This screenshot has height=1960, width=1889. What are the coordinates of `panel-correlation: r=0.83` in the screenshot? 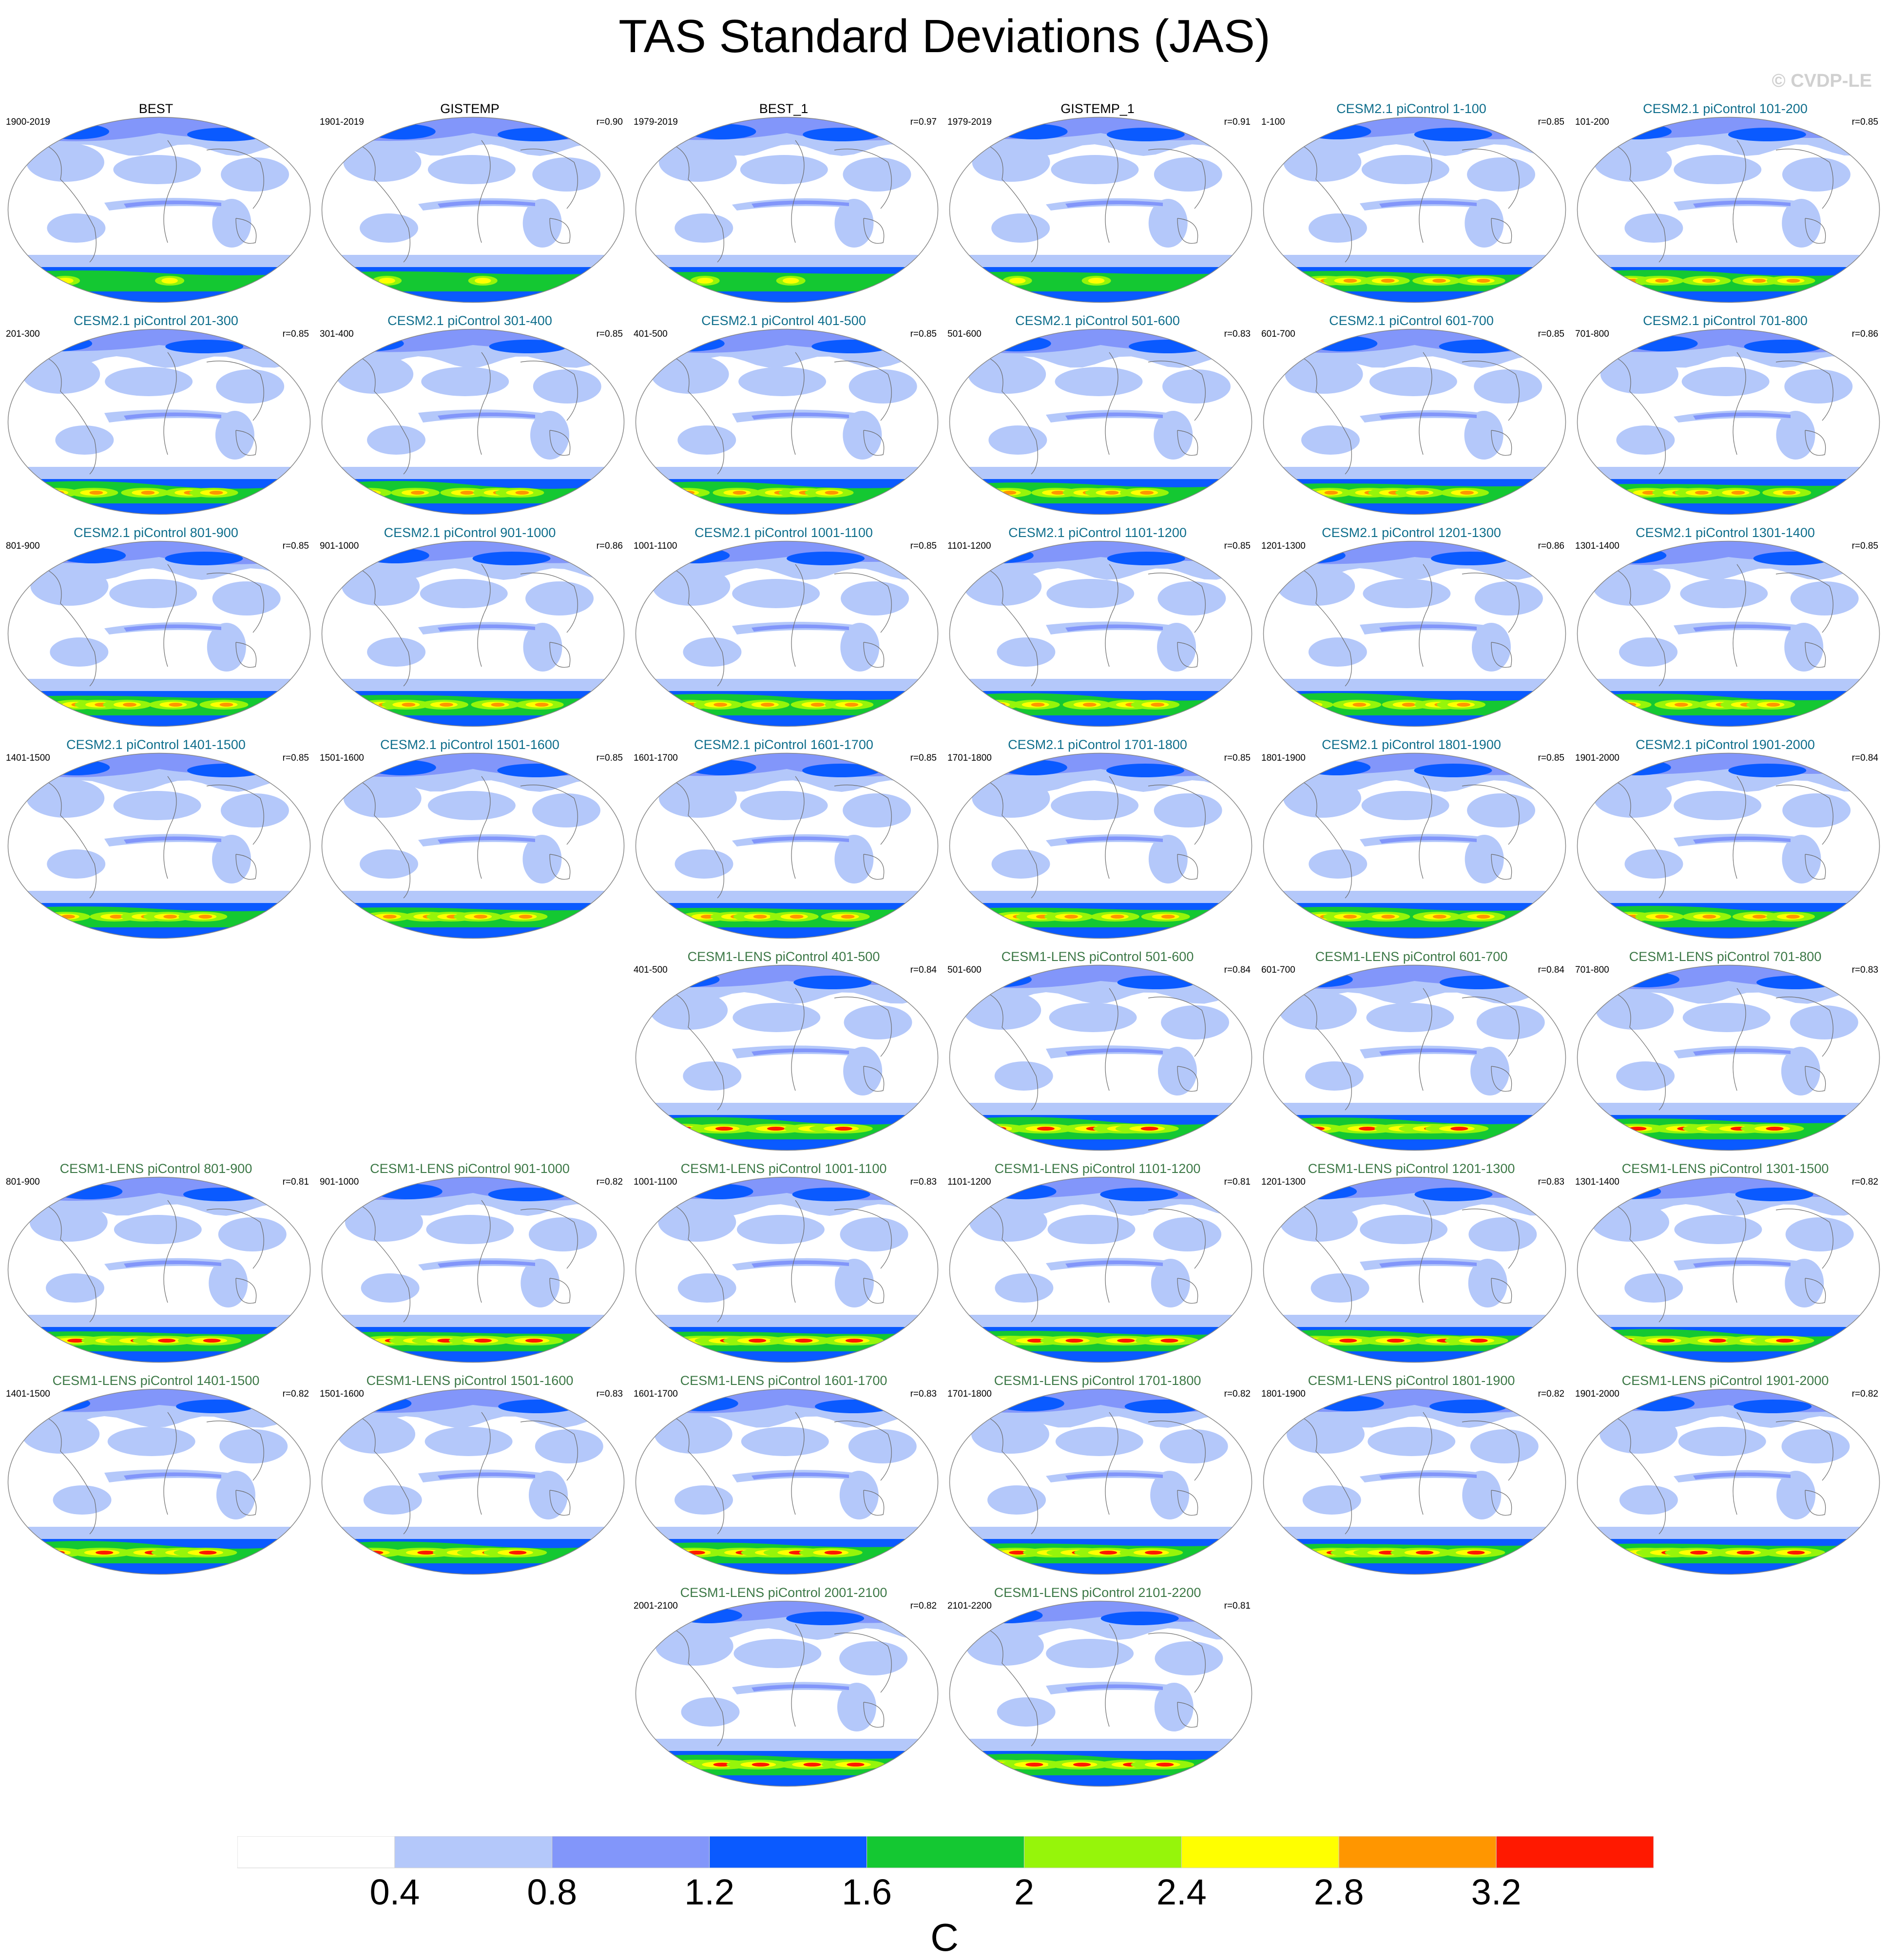 It's located at (923, 1394).